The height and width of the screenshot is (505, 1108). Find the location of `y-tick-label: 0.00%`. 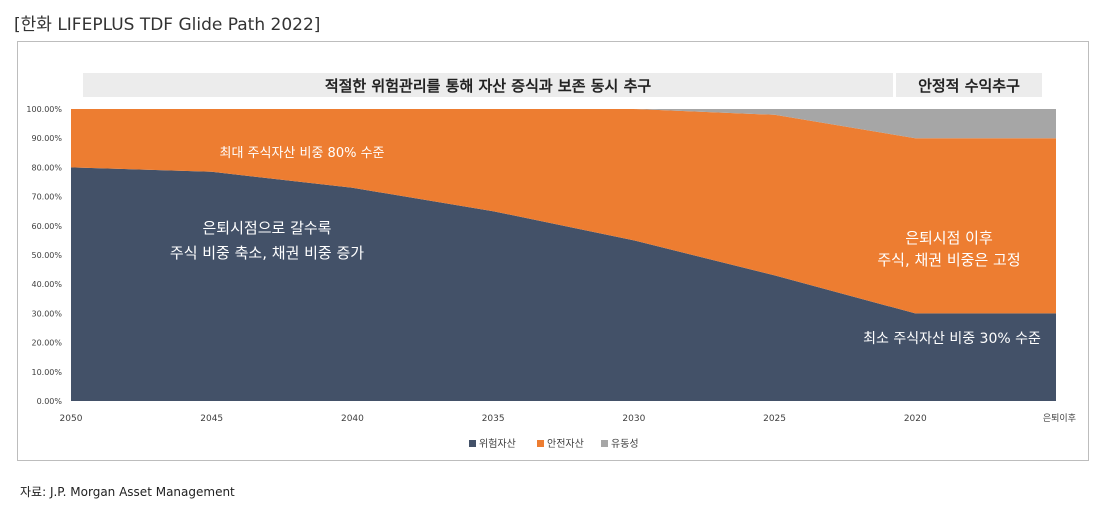

y-tick-label: 0.00% is located at coordinates (50, 401).